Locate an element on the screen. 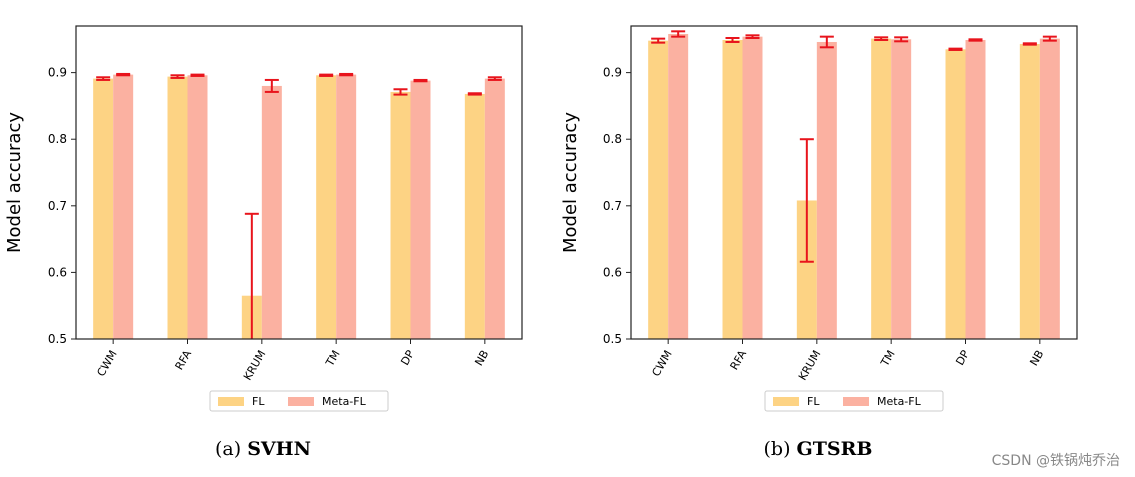 This screenshot has width=1135, height=477. caption-label: (b) is located at coordinates (780, 449).